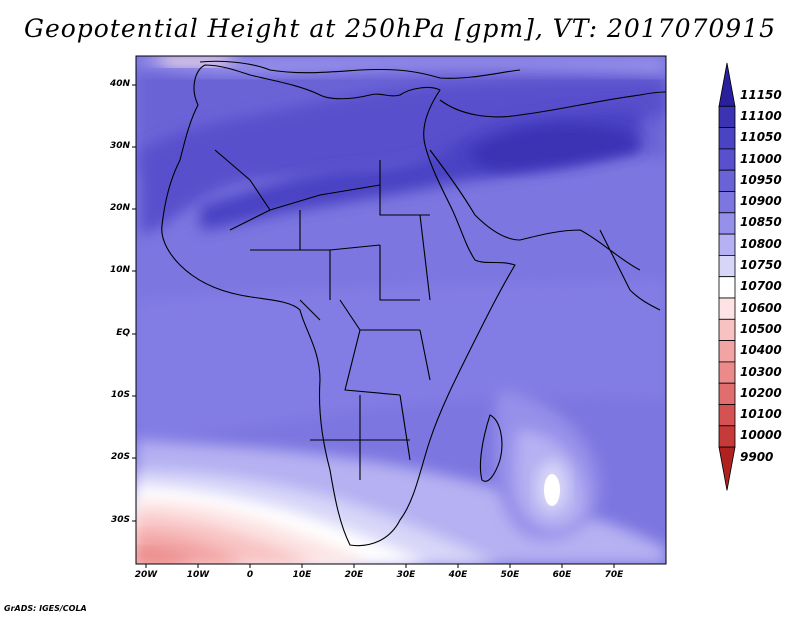 The height and width of the screenshot is (618, 800). Describe the element at coordinates (757, 456) in the screenshot. I see `colorbar-label: 9900` at that location.